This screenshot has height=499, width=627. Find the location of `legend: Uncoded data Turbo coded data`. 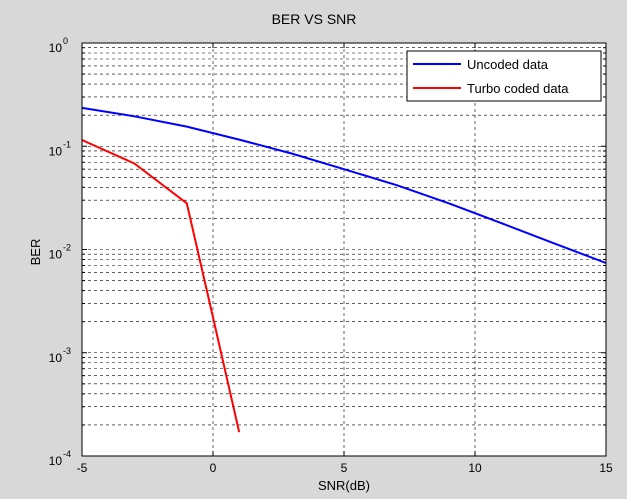

legend: Uncoded data Turbo coded data is located at coordinates (504, 76).